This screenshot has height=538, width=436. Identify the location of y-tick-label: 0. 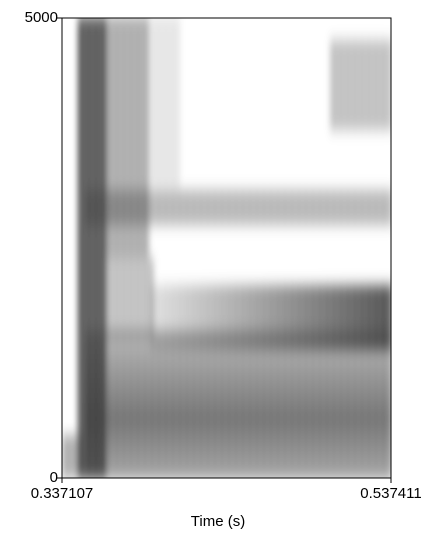
(54, 477).